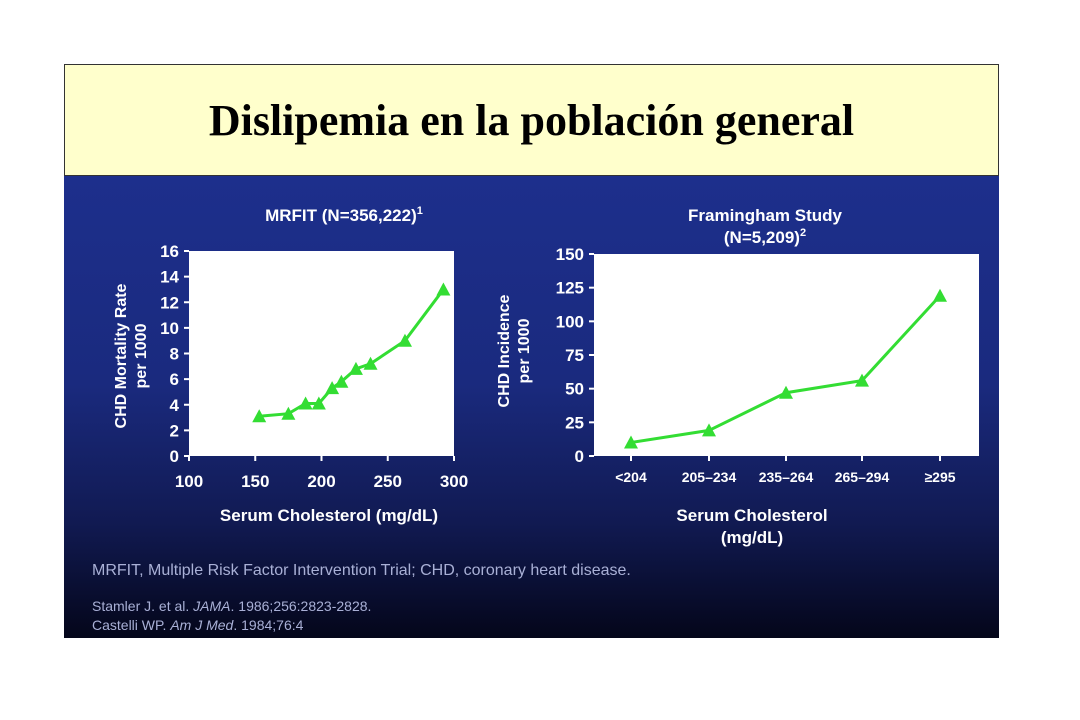 The width and height of the screenshot is (1080, 720). Describe the element at coordinates (574, 389) in the screenshot. I see `framingham-y-tick-label: 50` at that location.